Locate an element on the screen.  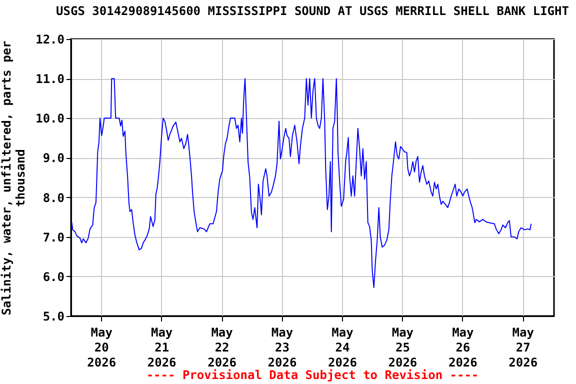
x-tick-label: May 23 2026 is located at coordinates (282, 348).